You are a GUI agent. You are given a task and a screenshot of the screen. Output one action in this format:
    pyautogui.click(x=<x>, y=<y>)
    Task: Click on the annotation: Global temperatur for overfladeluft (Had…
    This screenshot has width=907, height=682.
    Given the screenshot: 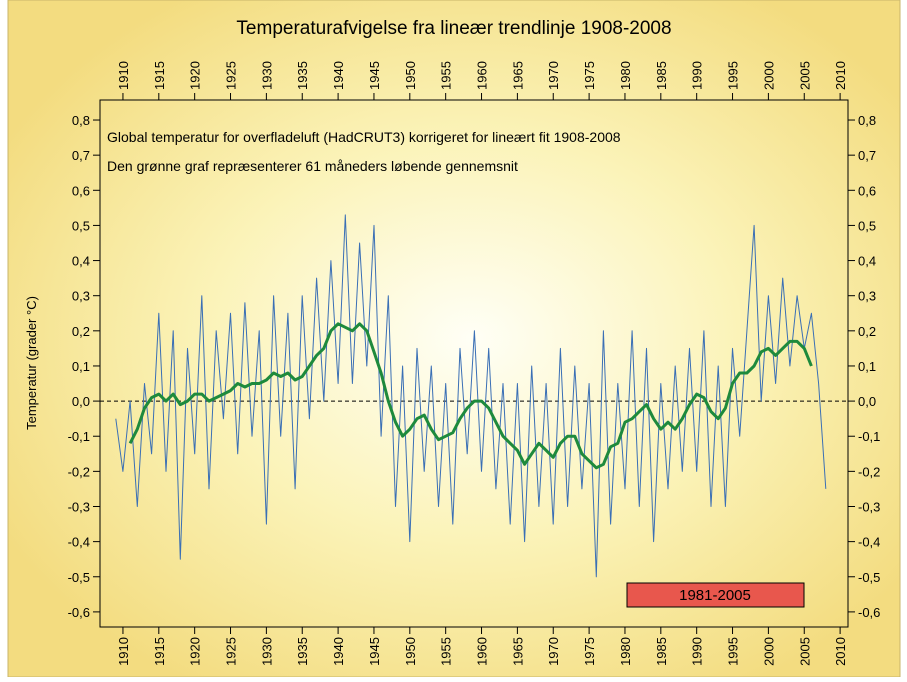 What is the action you would take?
    pyautogui.click(x=364, y=137)
    